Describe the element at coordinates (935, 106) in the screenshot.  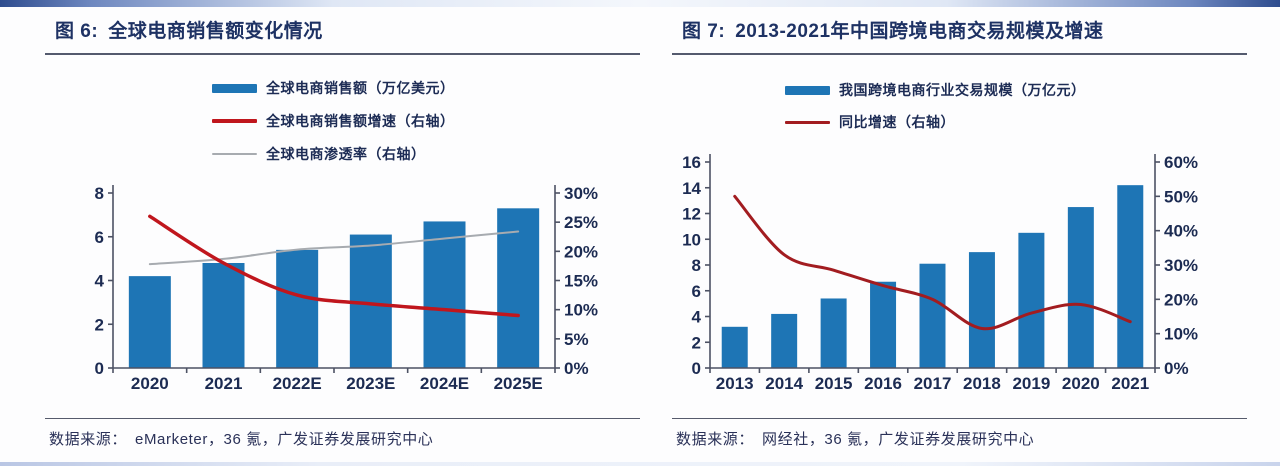
I see `figure-7-legend: 我国跨境电商行业交易规模（万亿元） 同比增速（右轴）` at that location.